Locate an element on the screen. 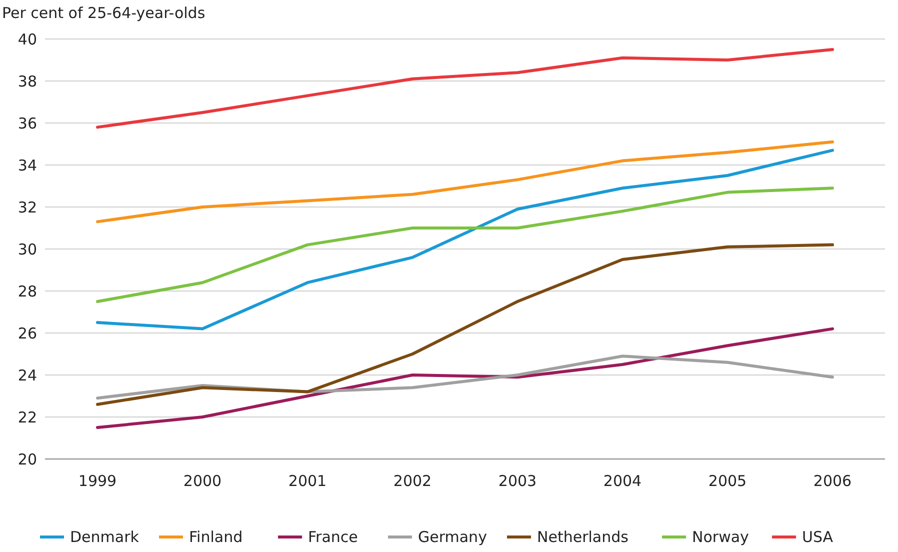  legend-label: USA is located at coordinates (818, 537).